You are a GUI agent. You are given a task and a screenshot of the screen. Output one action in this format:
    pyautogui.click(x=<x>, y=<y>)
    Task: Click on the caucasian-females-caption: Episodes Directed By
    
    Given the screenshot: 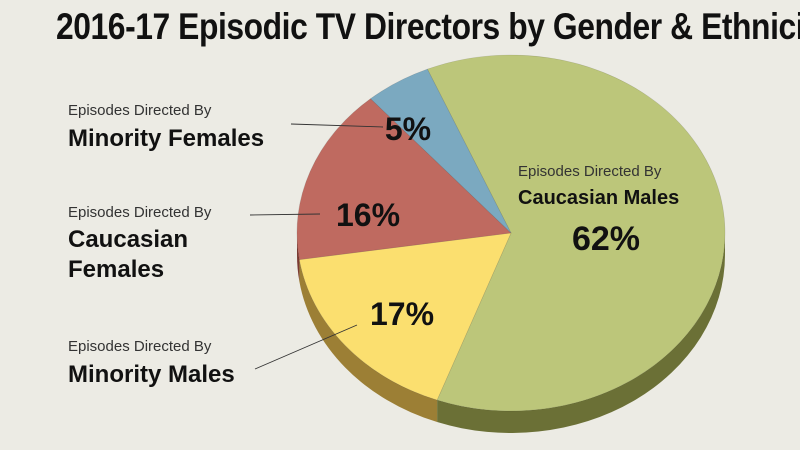 What is the action you would take?
    pyautogui.click(x=140, y=212)
    